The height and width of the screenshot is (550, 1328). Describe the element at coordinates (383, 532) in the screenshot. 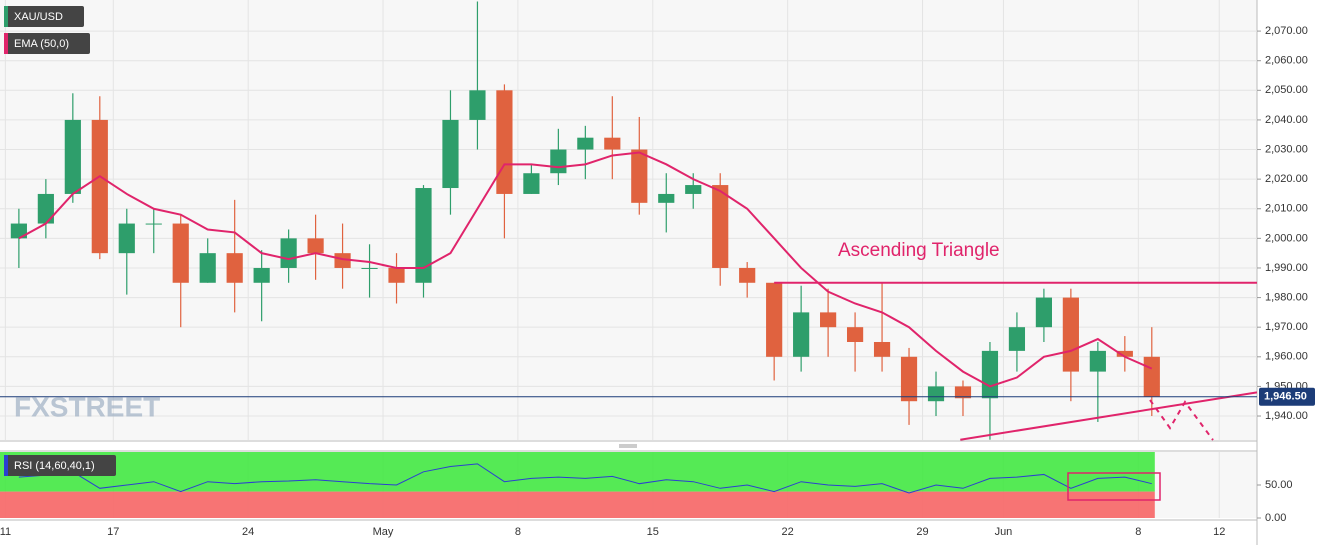

I see `x-tick-label: May` at that location.